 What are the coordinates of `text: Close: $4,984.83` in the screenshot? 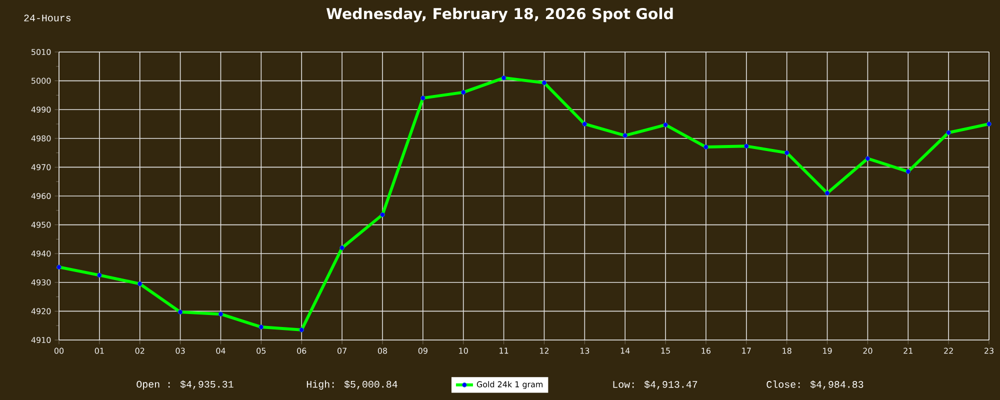 It's located at (815, 385).